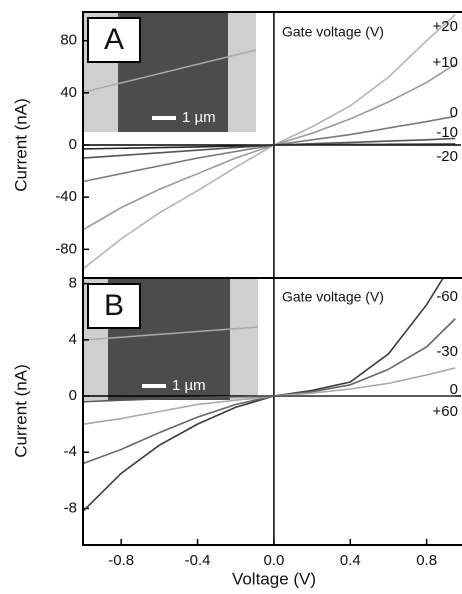 The width and height of the screenshot is (462, 594). What do you see at coordinates (447, 132) in the screenshot?
I see `series-label: -10` at bounding box center [447, 132].